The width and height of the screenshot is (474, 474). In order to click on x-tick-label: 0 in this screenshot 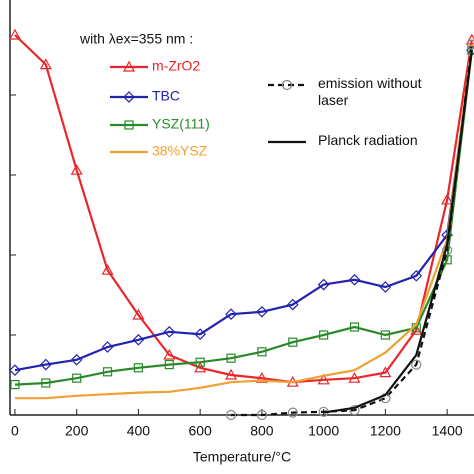, I will do `click(15, 431)`.